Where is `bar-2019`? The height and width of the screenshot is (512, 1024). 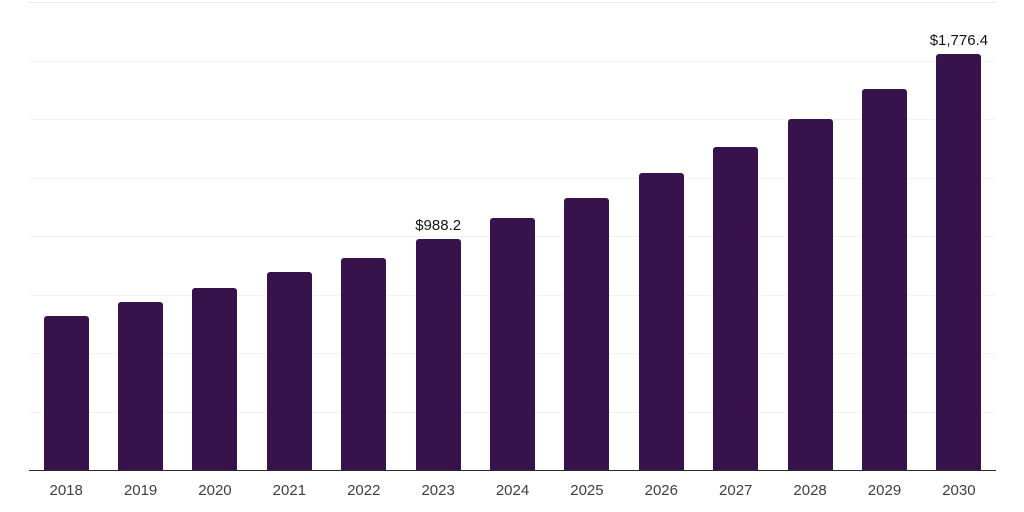 bar-2019 is located at coordinates (141, 385).